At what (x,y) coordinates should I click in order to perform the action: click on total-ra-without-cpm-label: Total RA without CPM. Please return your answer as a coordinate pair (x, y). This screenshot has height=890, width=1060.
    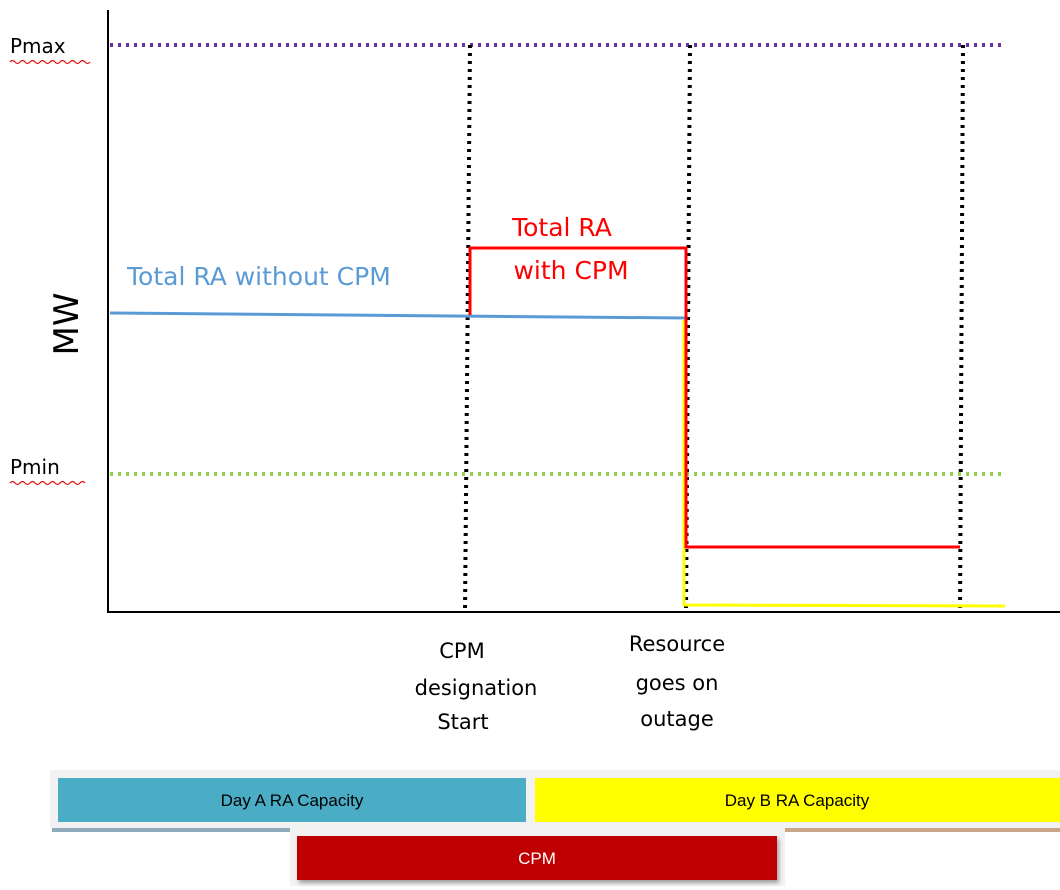
    Looking at the image, I should click on (258, 276).